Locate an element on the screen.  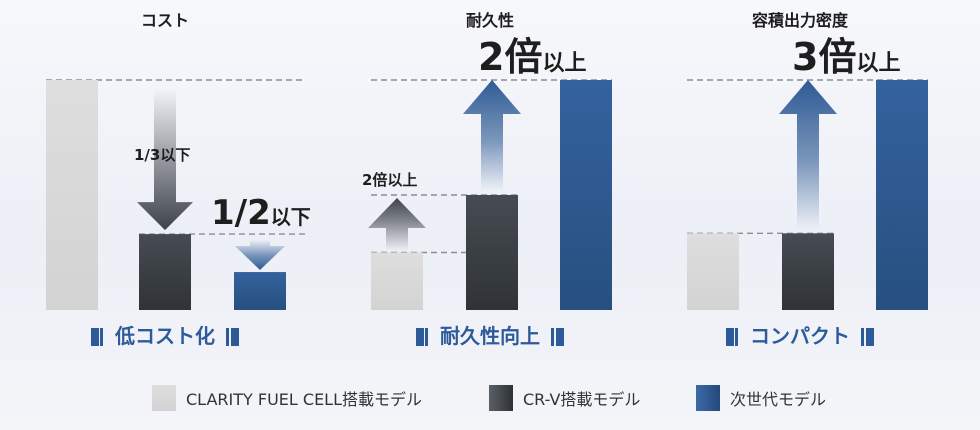
panel-caption: 低コスト化 is located at coordinates (164, 336).